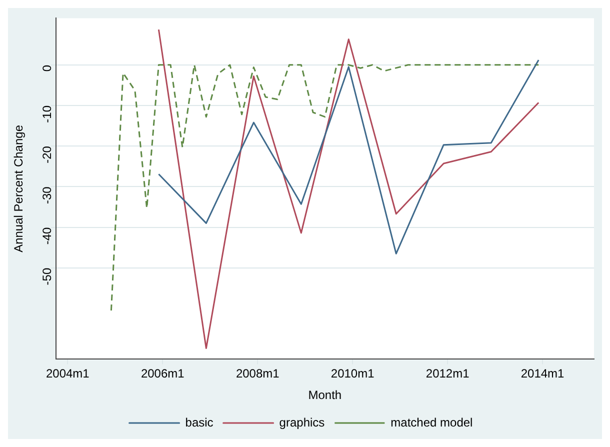  What do you see at coordinates (47, 155) in the screenshot?
I see `y-tick-label: -20` at bounding box center [47, 155].